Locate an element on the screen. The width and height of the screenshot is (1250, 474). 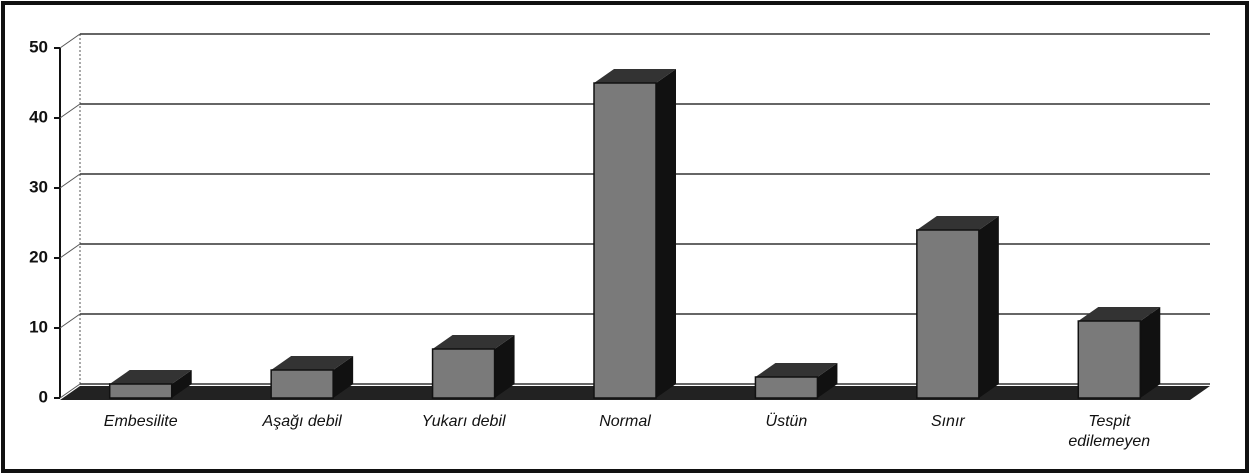
x-tick-label: Aşağı debil is located at coordinates (302, 421).